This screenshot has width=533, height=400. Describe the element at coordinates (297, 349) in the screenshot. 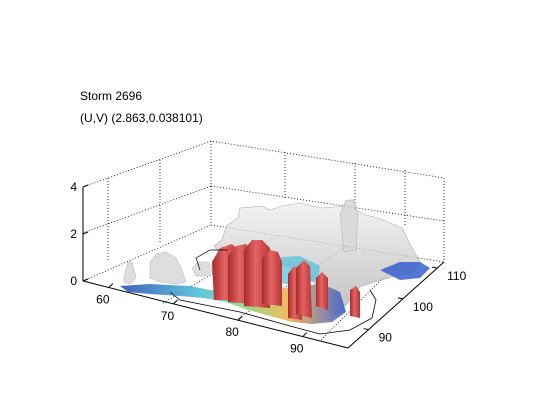

I see `x-tick-label: 90` at that location.